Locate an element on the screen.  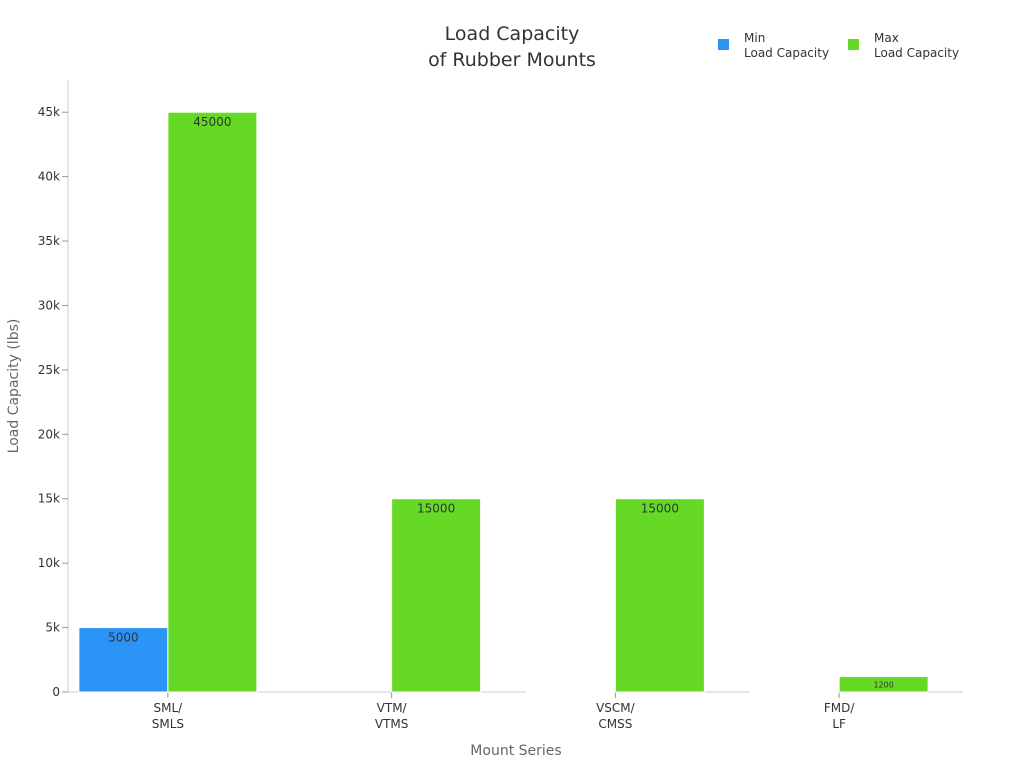
x-axis: SML/SMLS VTM/VTMS VSCM/CMSS FMD/LF is located at coordinates (515, 711).